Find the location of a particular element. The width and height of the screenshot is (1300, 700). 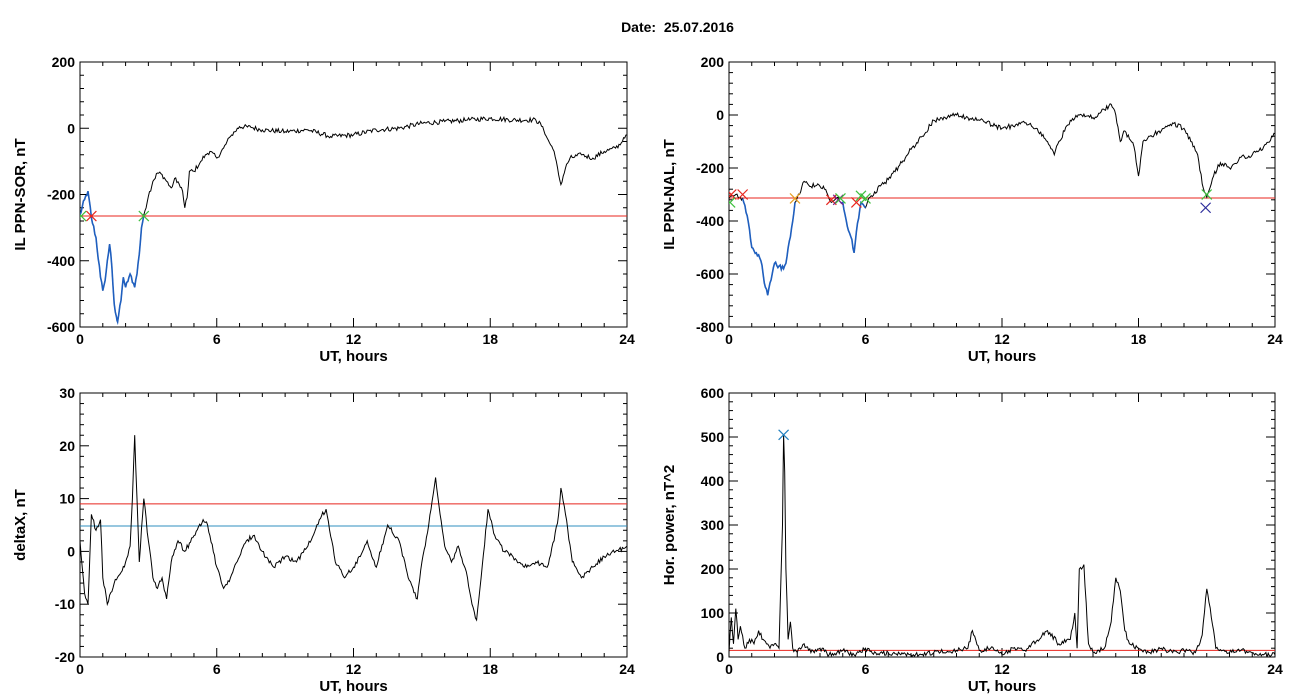

ppn-nal-x-tick-label: 24 is located at coordinates (1275, 339).